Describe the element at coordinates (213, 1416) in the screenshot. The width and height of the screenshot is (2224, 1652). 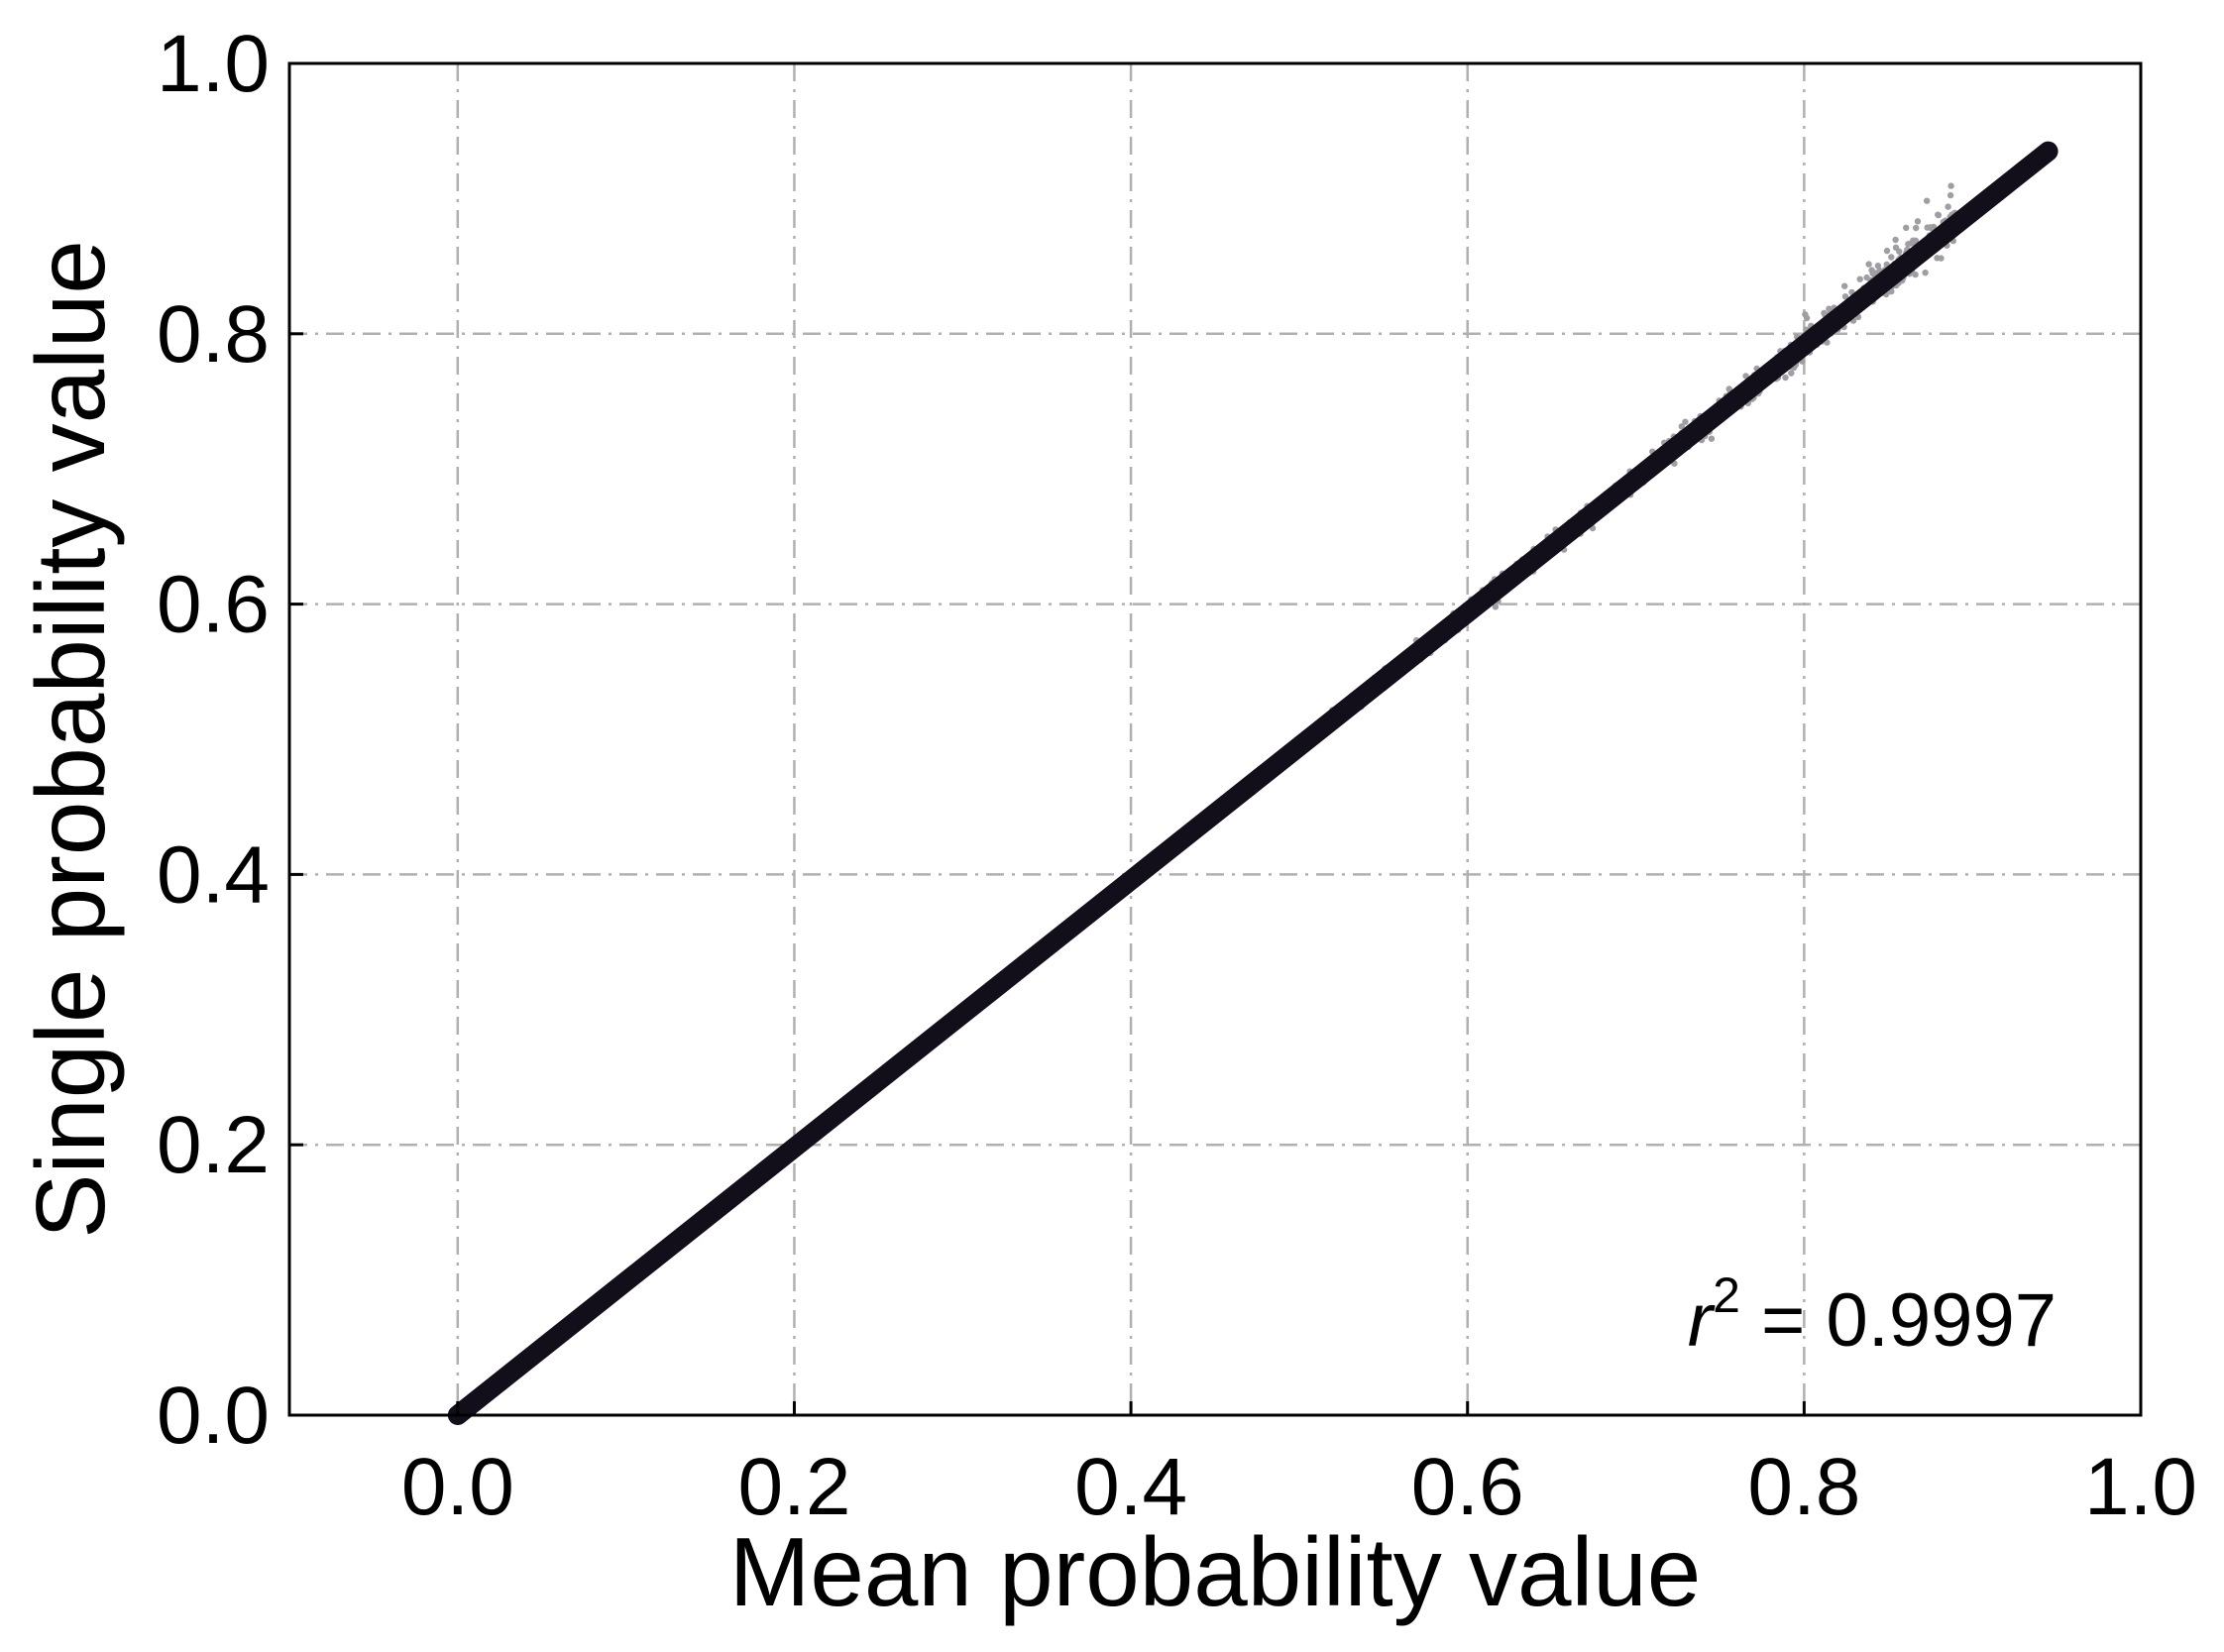
I see `y-tick-label: 0.0` at that location.